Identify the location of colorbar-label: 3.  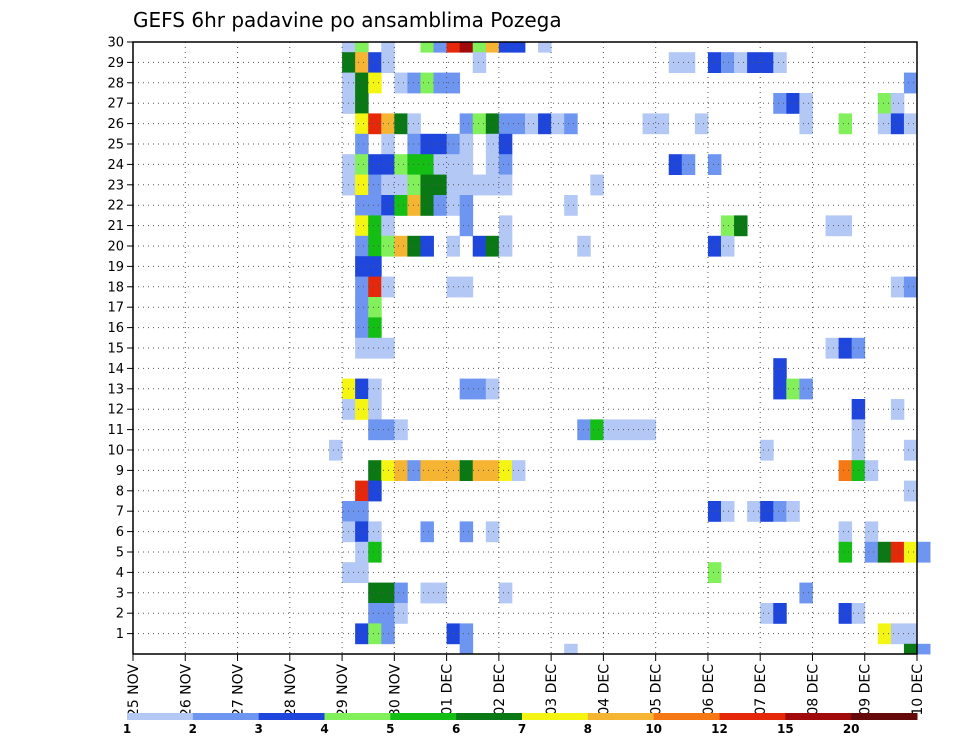
(258, 729).